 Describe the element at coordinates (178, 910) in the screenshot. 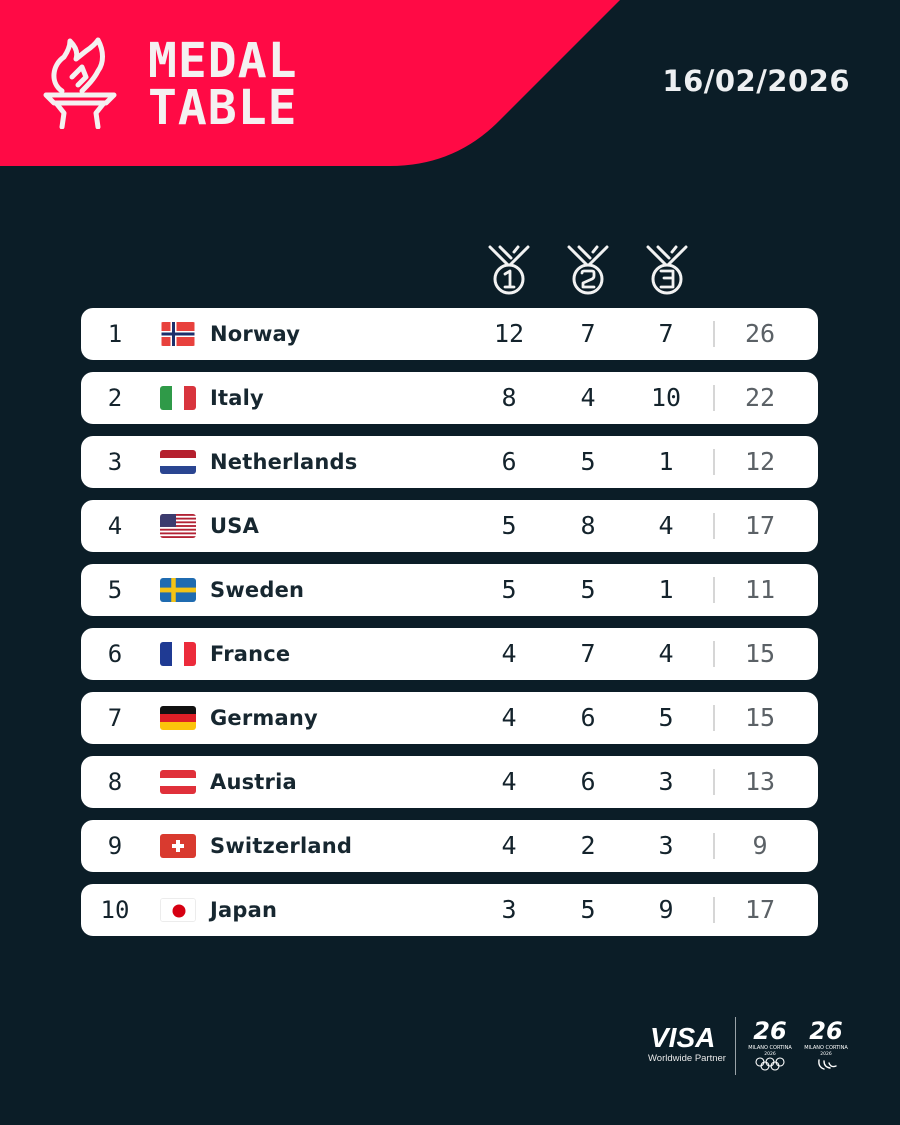

I see `japan-flag-icon` at that location.